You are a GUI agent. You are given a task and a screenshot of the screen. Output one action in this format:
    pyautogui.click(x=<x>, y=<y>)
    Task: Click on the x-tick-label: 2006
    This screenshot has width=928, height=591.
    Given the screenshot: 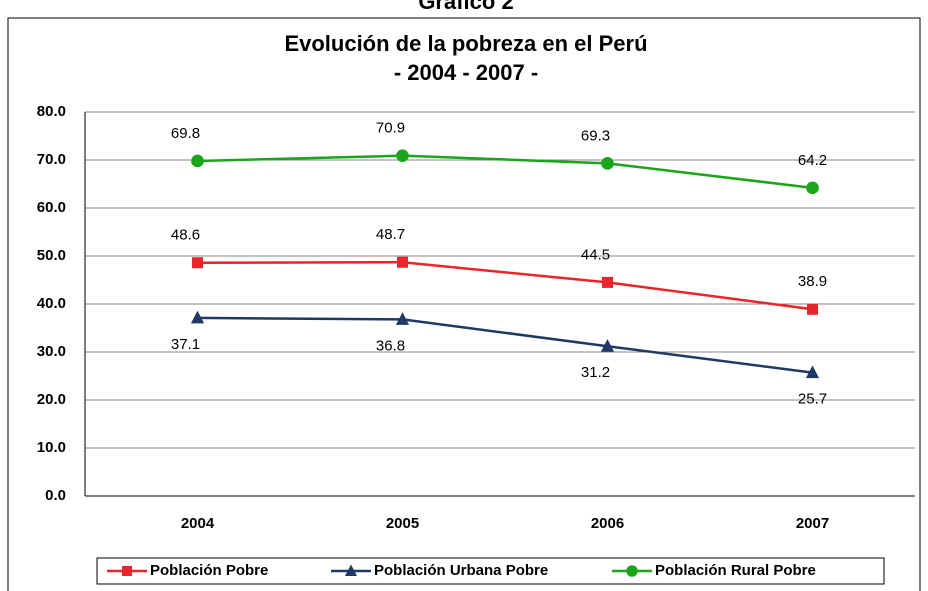 What is the action you would take?
    pyautogui.click(x=607, y=523)
    